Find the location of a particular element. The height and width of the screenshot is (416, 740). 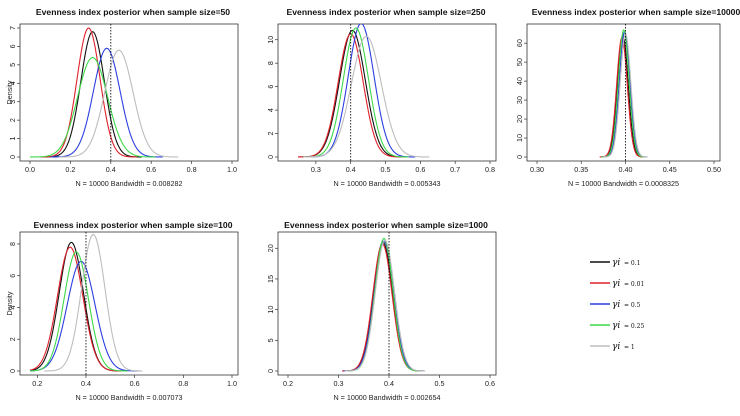

legend-entry: γi = 1 is located at coordinates (612, 347).